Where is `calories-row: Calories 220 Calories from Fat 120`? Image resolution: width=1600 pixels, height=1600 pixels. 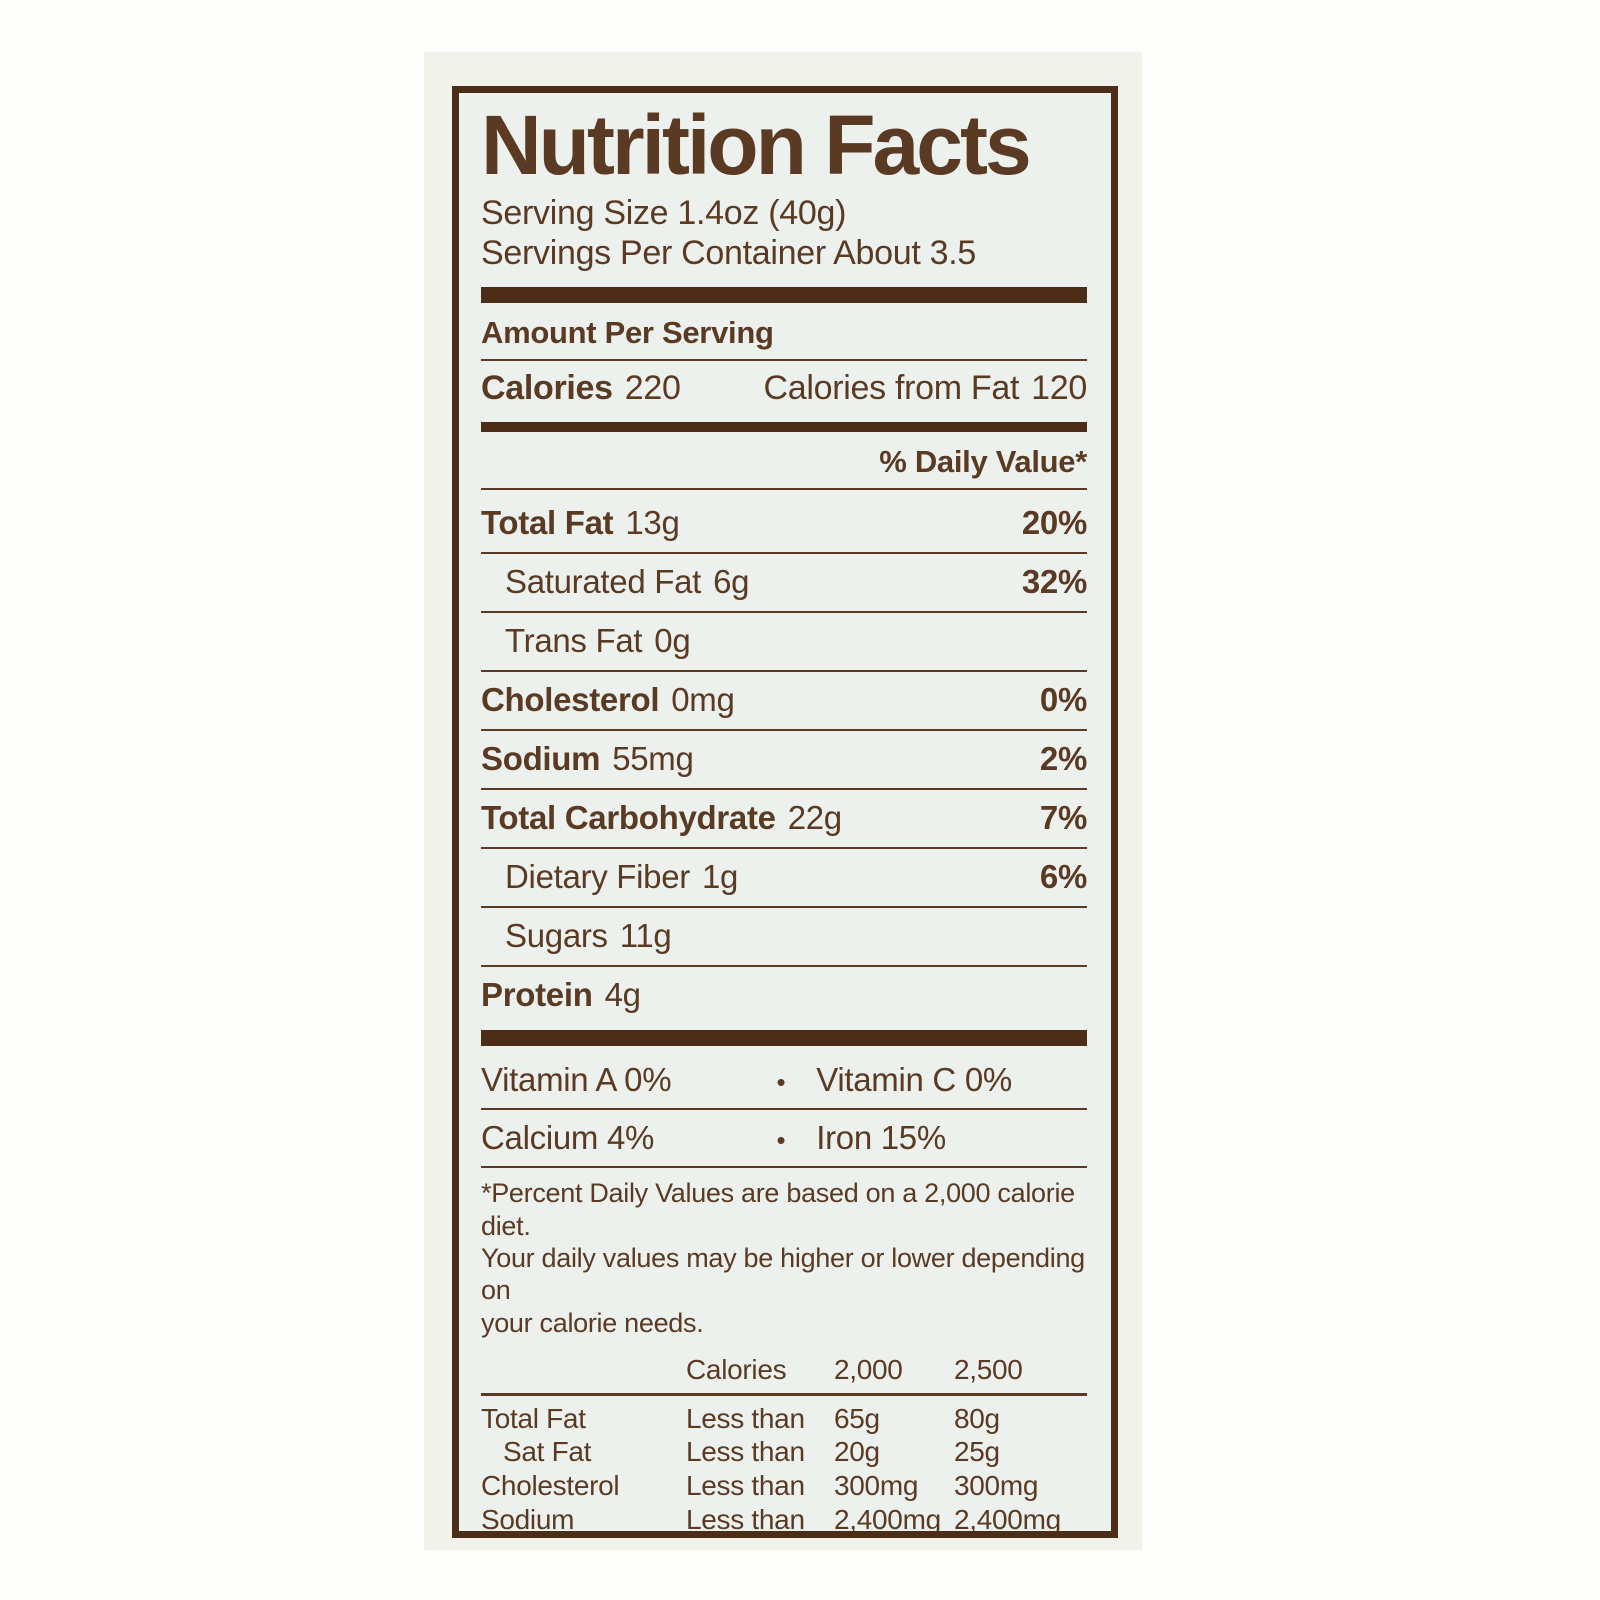 calories-row: Calories 220 Calories from Fat 120 is located at coordinates (784, 389).